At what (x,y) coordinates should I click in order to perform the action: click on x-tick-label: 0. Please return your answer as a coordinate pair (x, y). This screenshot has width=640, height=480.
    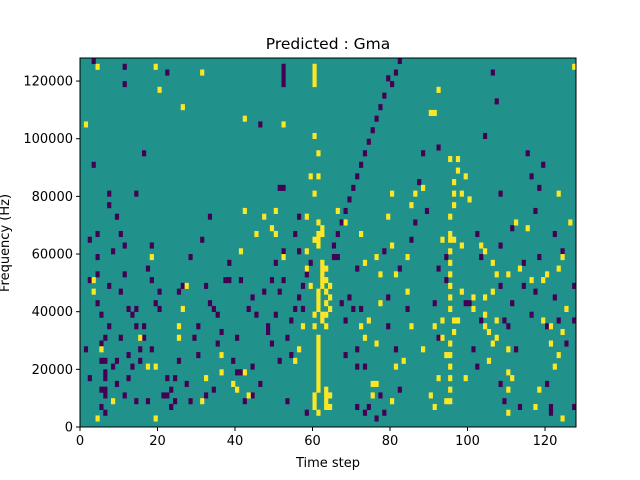
    Looking at the image, I should click on (80, 441).